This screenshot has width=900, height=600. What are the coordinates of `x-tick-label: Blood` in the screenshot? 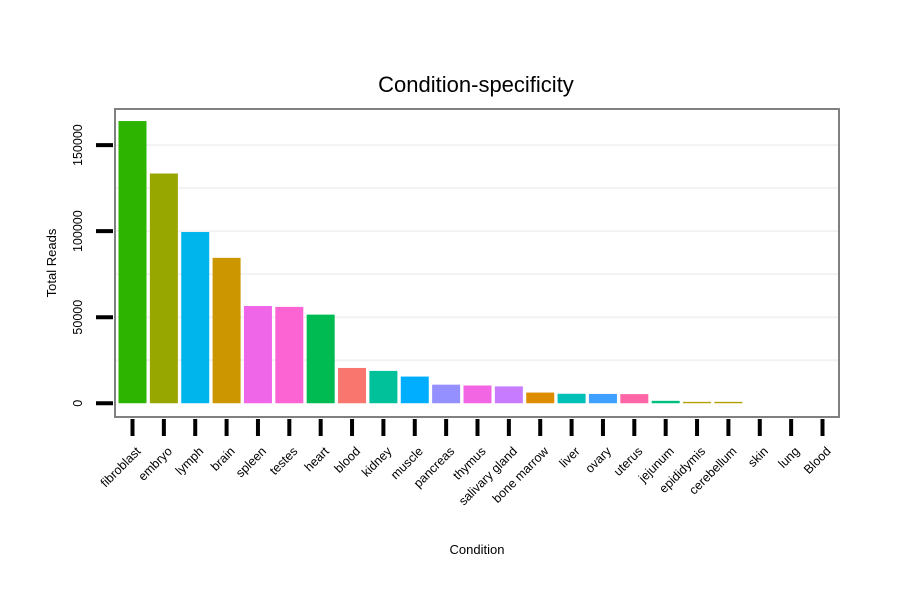 It's located at (817, 460).